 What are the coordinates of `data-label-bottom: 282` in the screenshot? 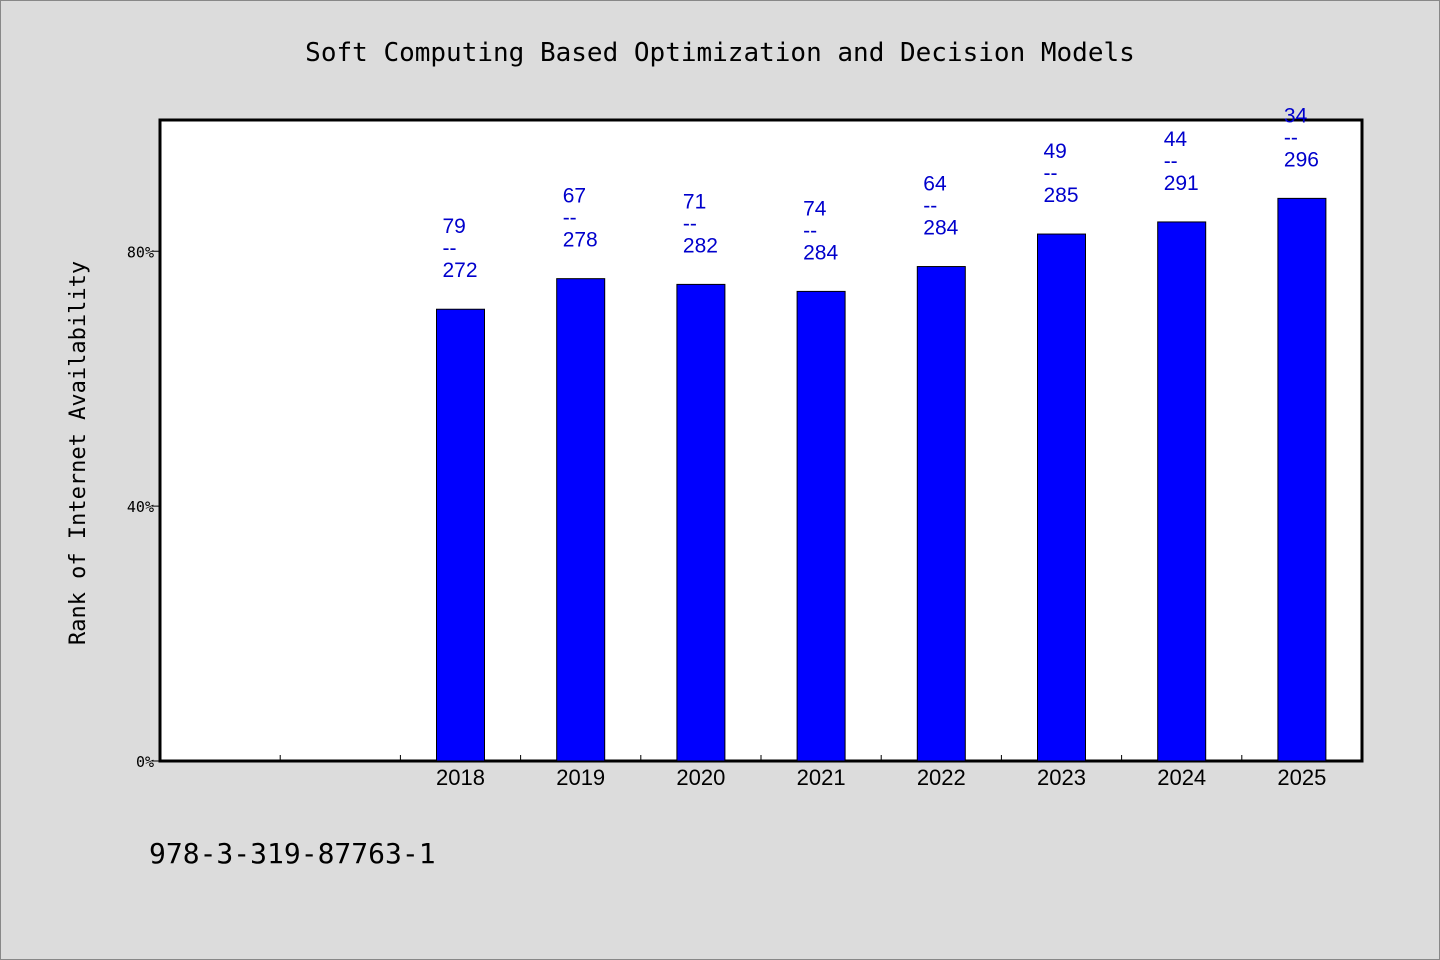 It's located at (700, 245).